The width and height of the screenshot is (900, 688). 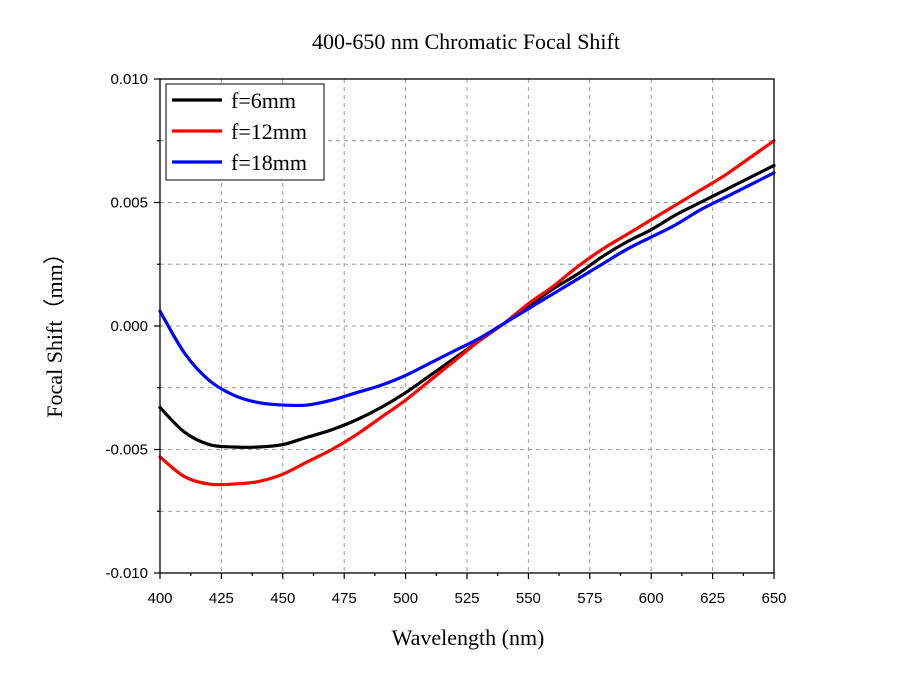 What do you see at coordinates (282, 598) in the screenshot?
I see `x-tick-label: 450` at bounding box center [282, 598].